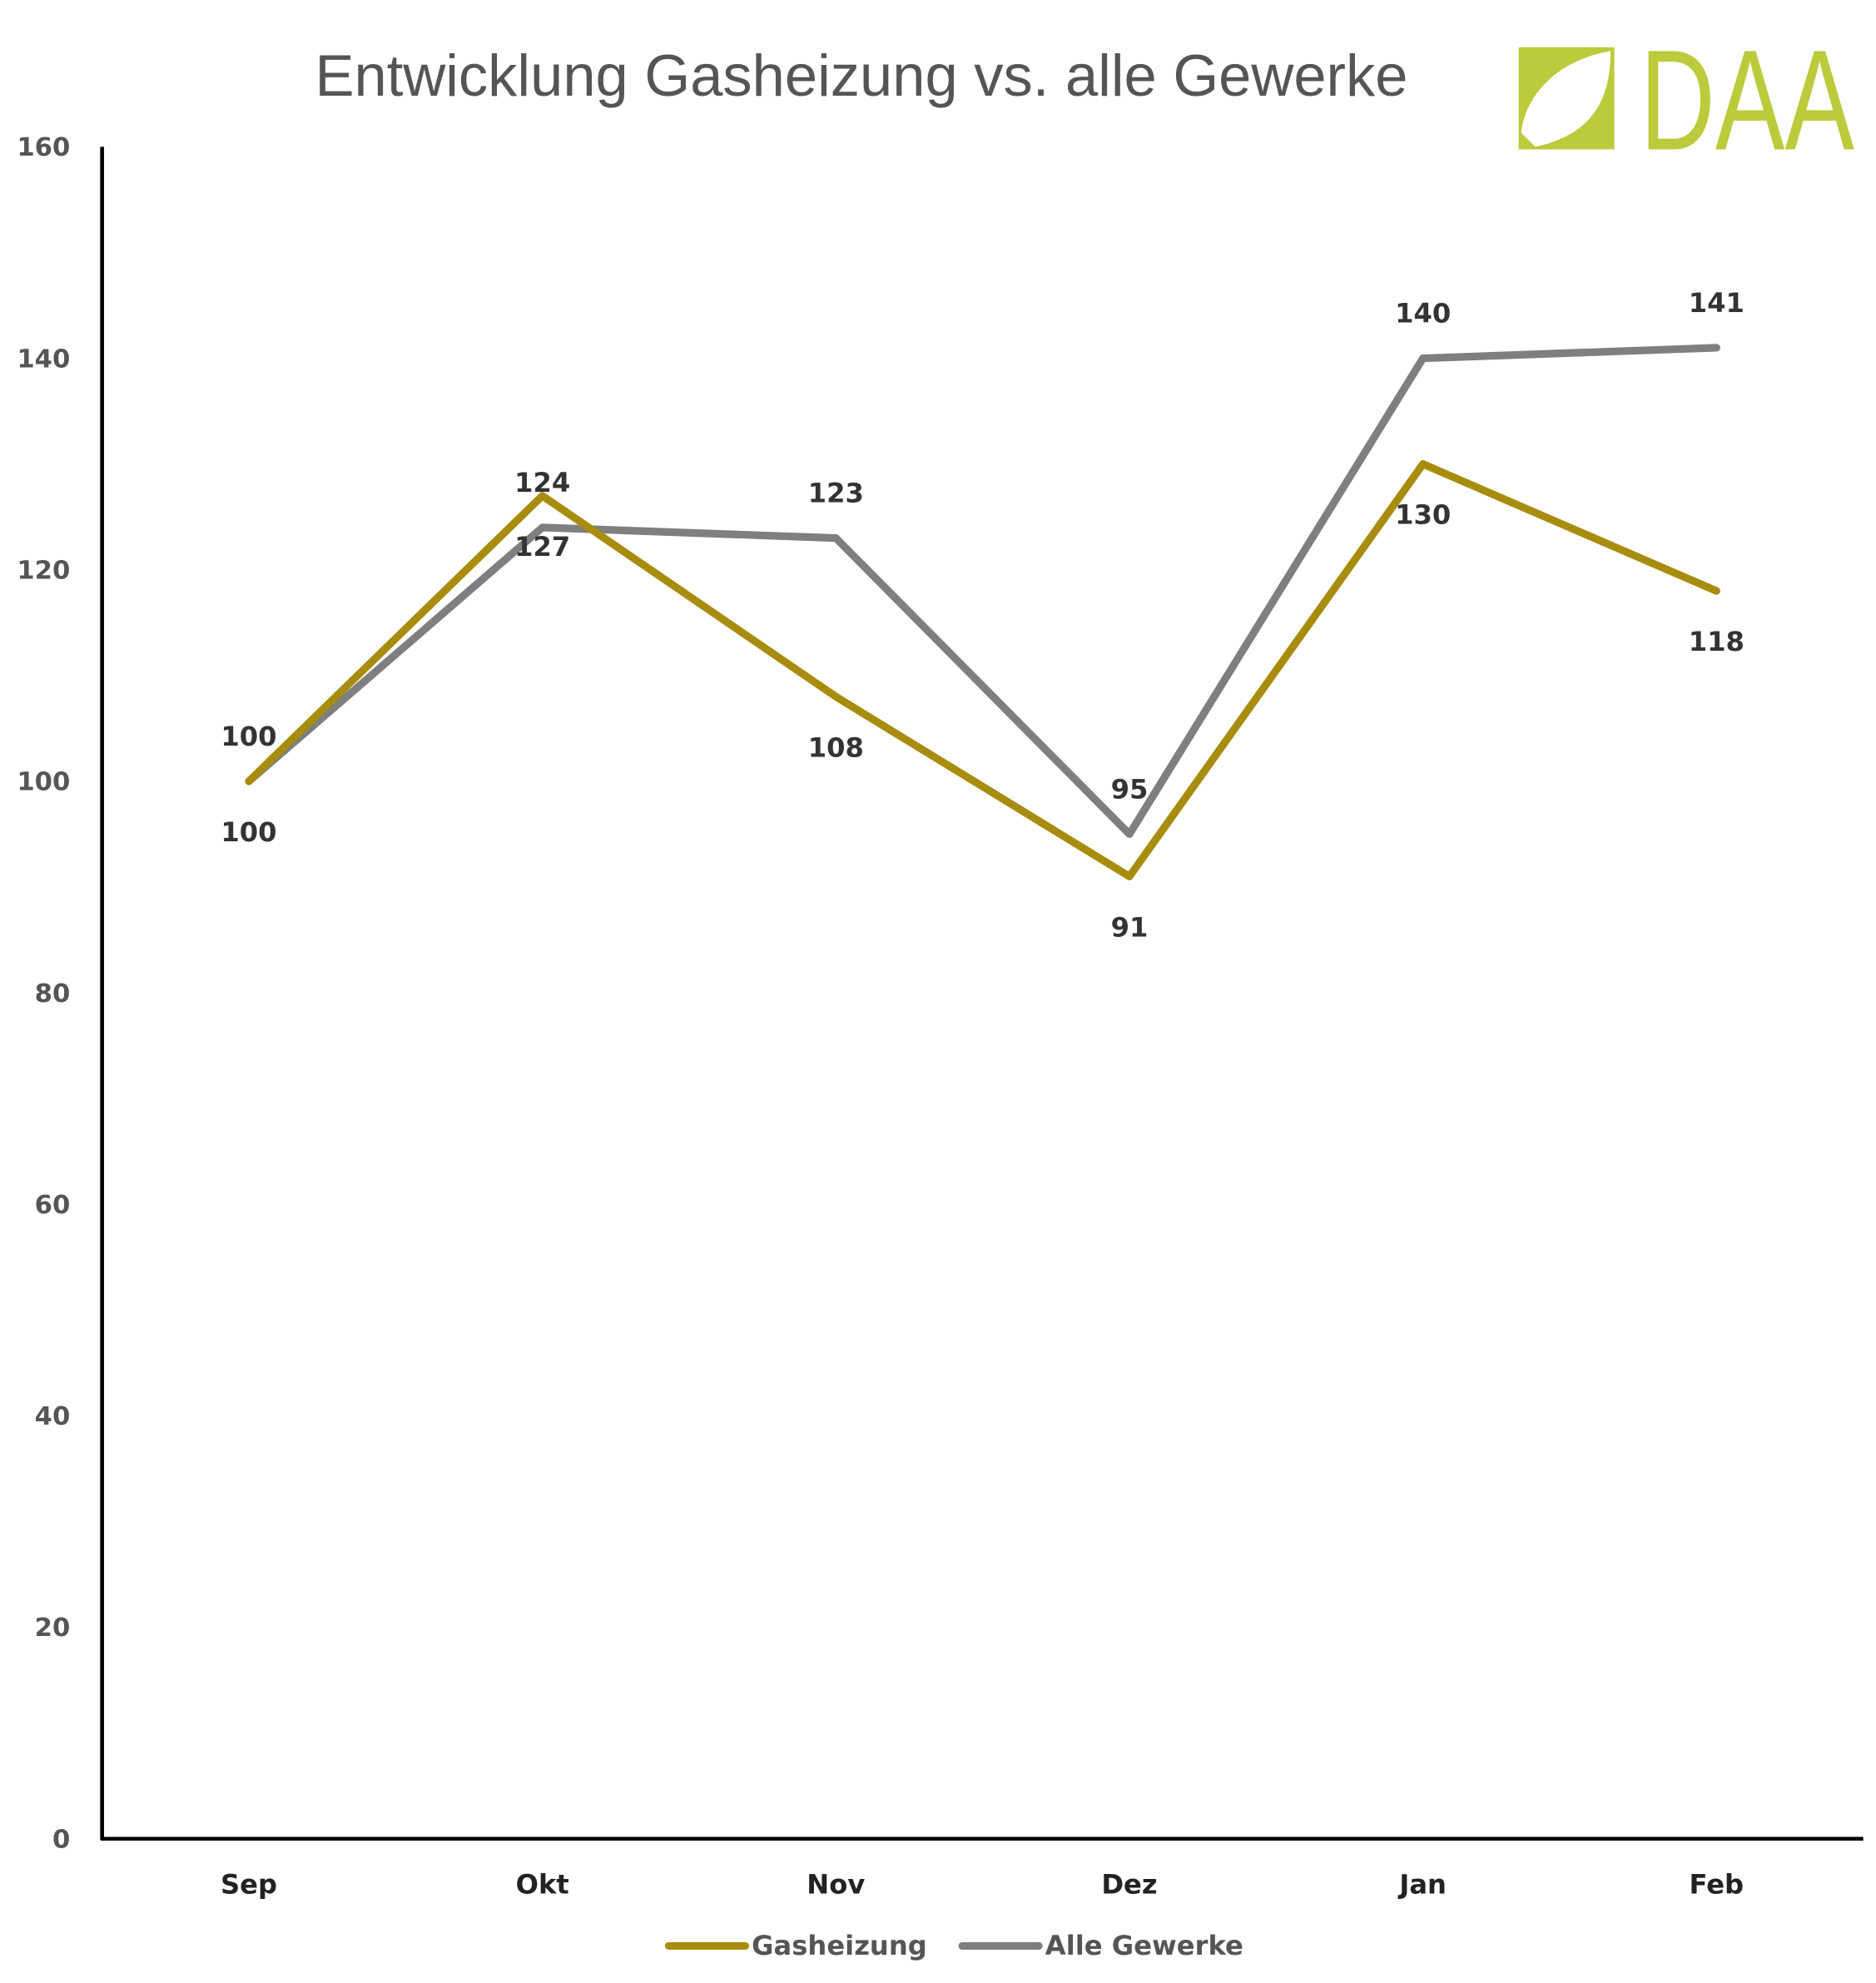  I want to click on legend-label: Alle Gewerke, so click(1144, 1945).